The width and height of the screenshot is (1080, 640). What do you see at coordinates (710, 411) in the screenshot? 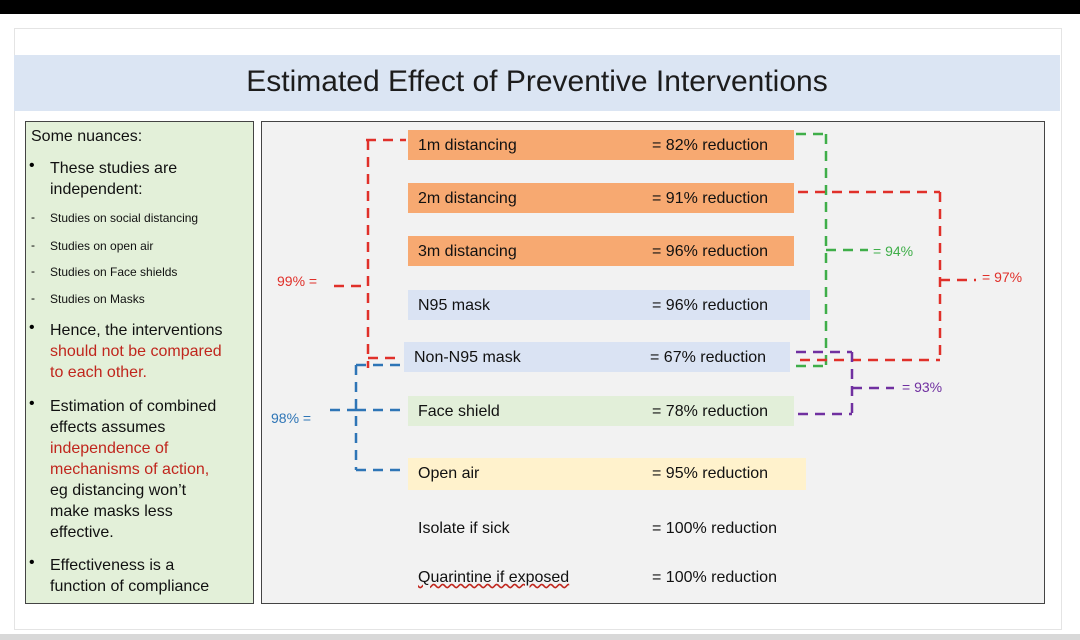
I see `intervention-effect: = 78% reduction` at bounding box center [710, 411].